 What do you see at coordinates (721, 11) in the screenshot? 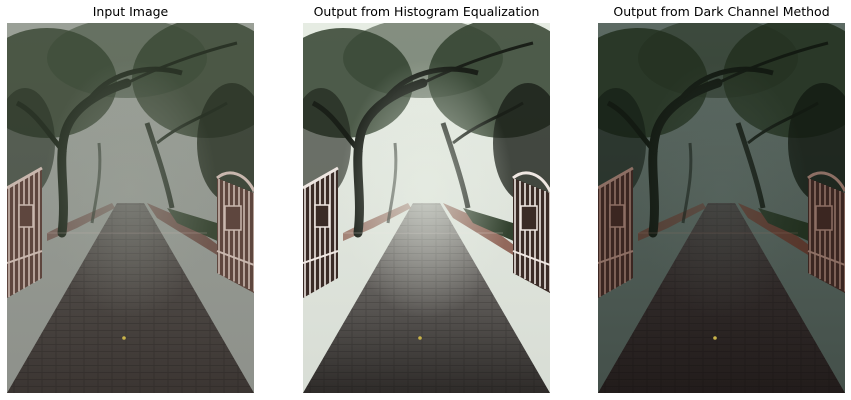
I see `panel-title: Output from Dark Channel Method` at bounding box center [721, 11].